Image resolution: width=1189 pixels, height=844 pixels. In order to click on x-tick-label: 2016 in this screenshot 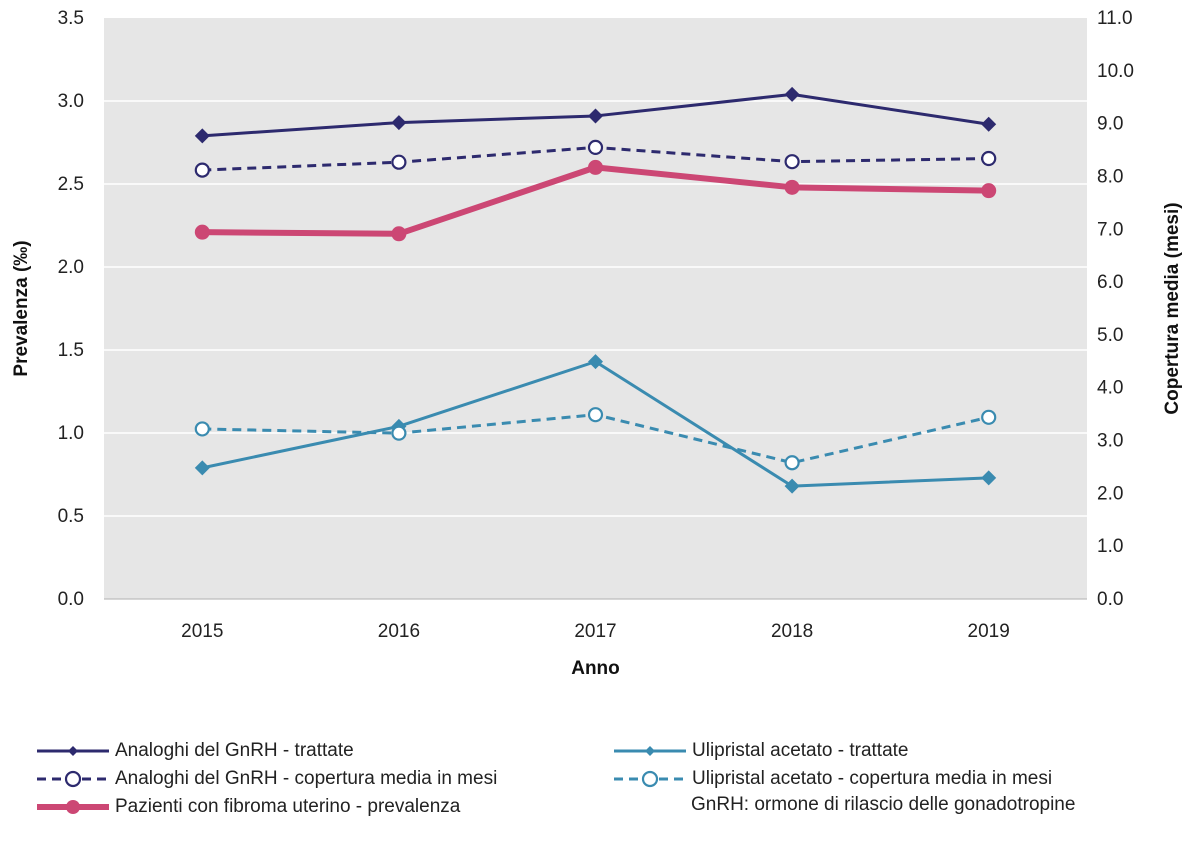, I will do `click(399, 631)`.